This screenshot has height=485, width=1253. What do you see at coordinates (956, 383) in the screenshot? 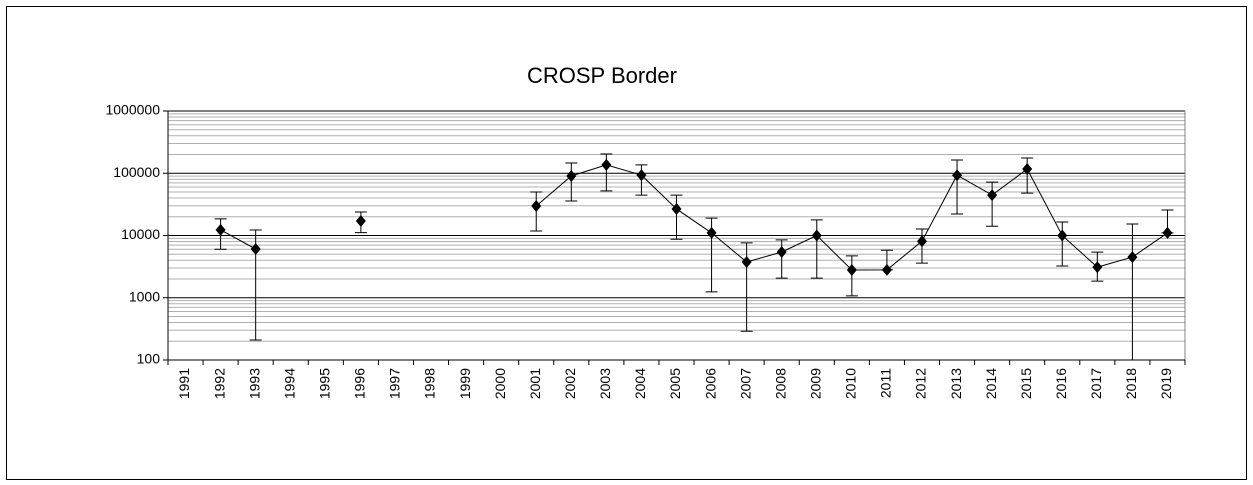
I see `x-tick-label: 2013` at bounding box center [956, 383].